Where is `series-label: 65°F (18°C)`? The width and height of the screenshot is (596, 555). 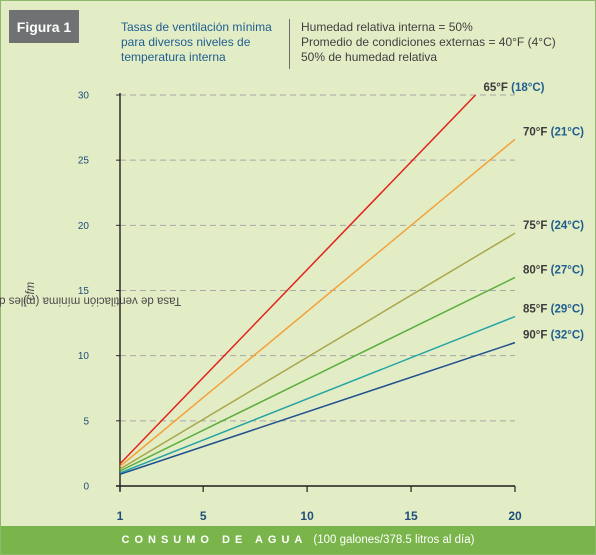
series-label: 65°F (18°C) is located at coordinates (514, 88).